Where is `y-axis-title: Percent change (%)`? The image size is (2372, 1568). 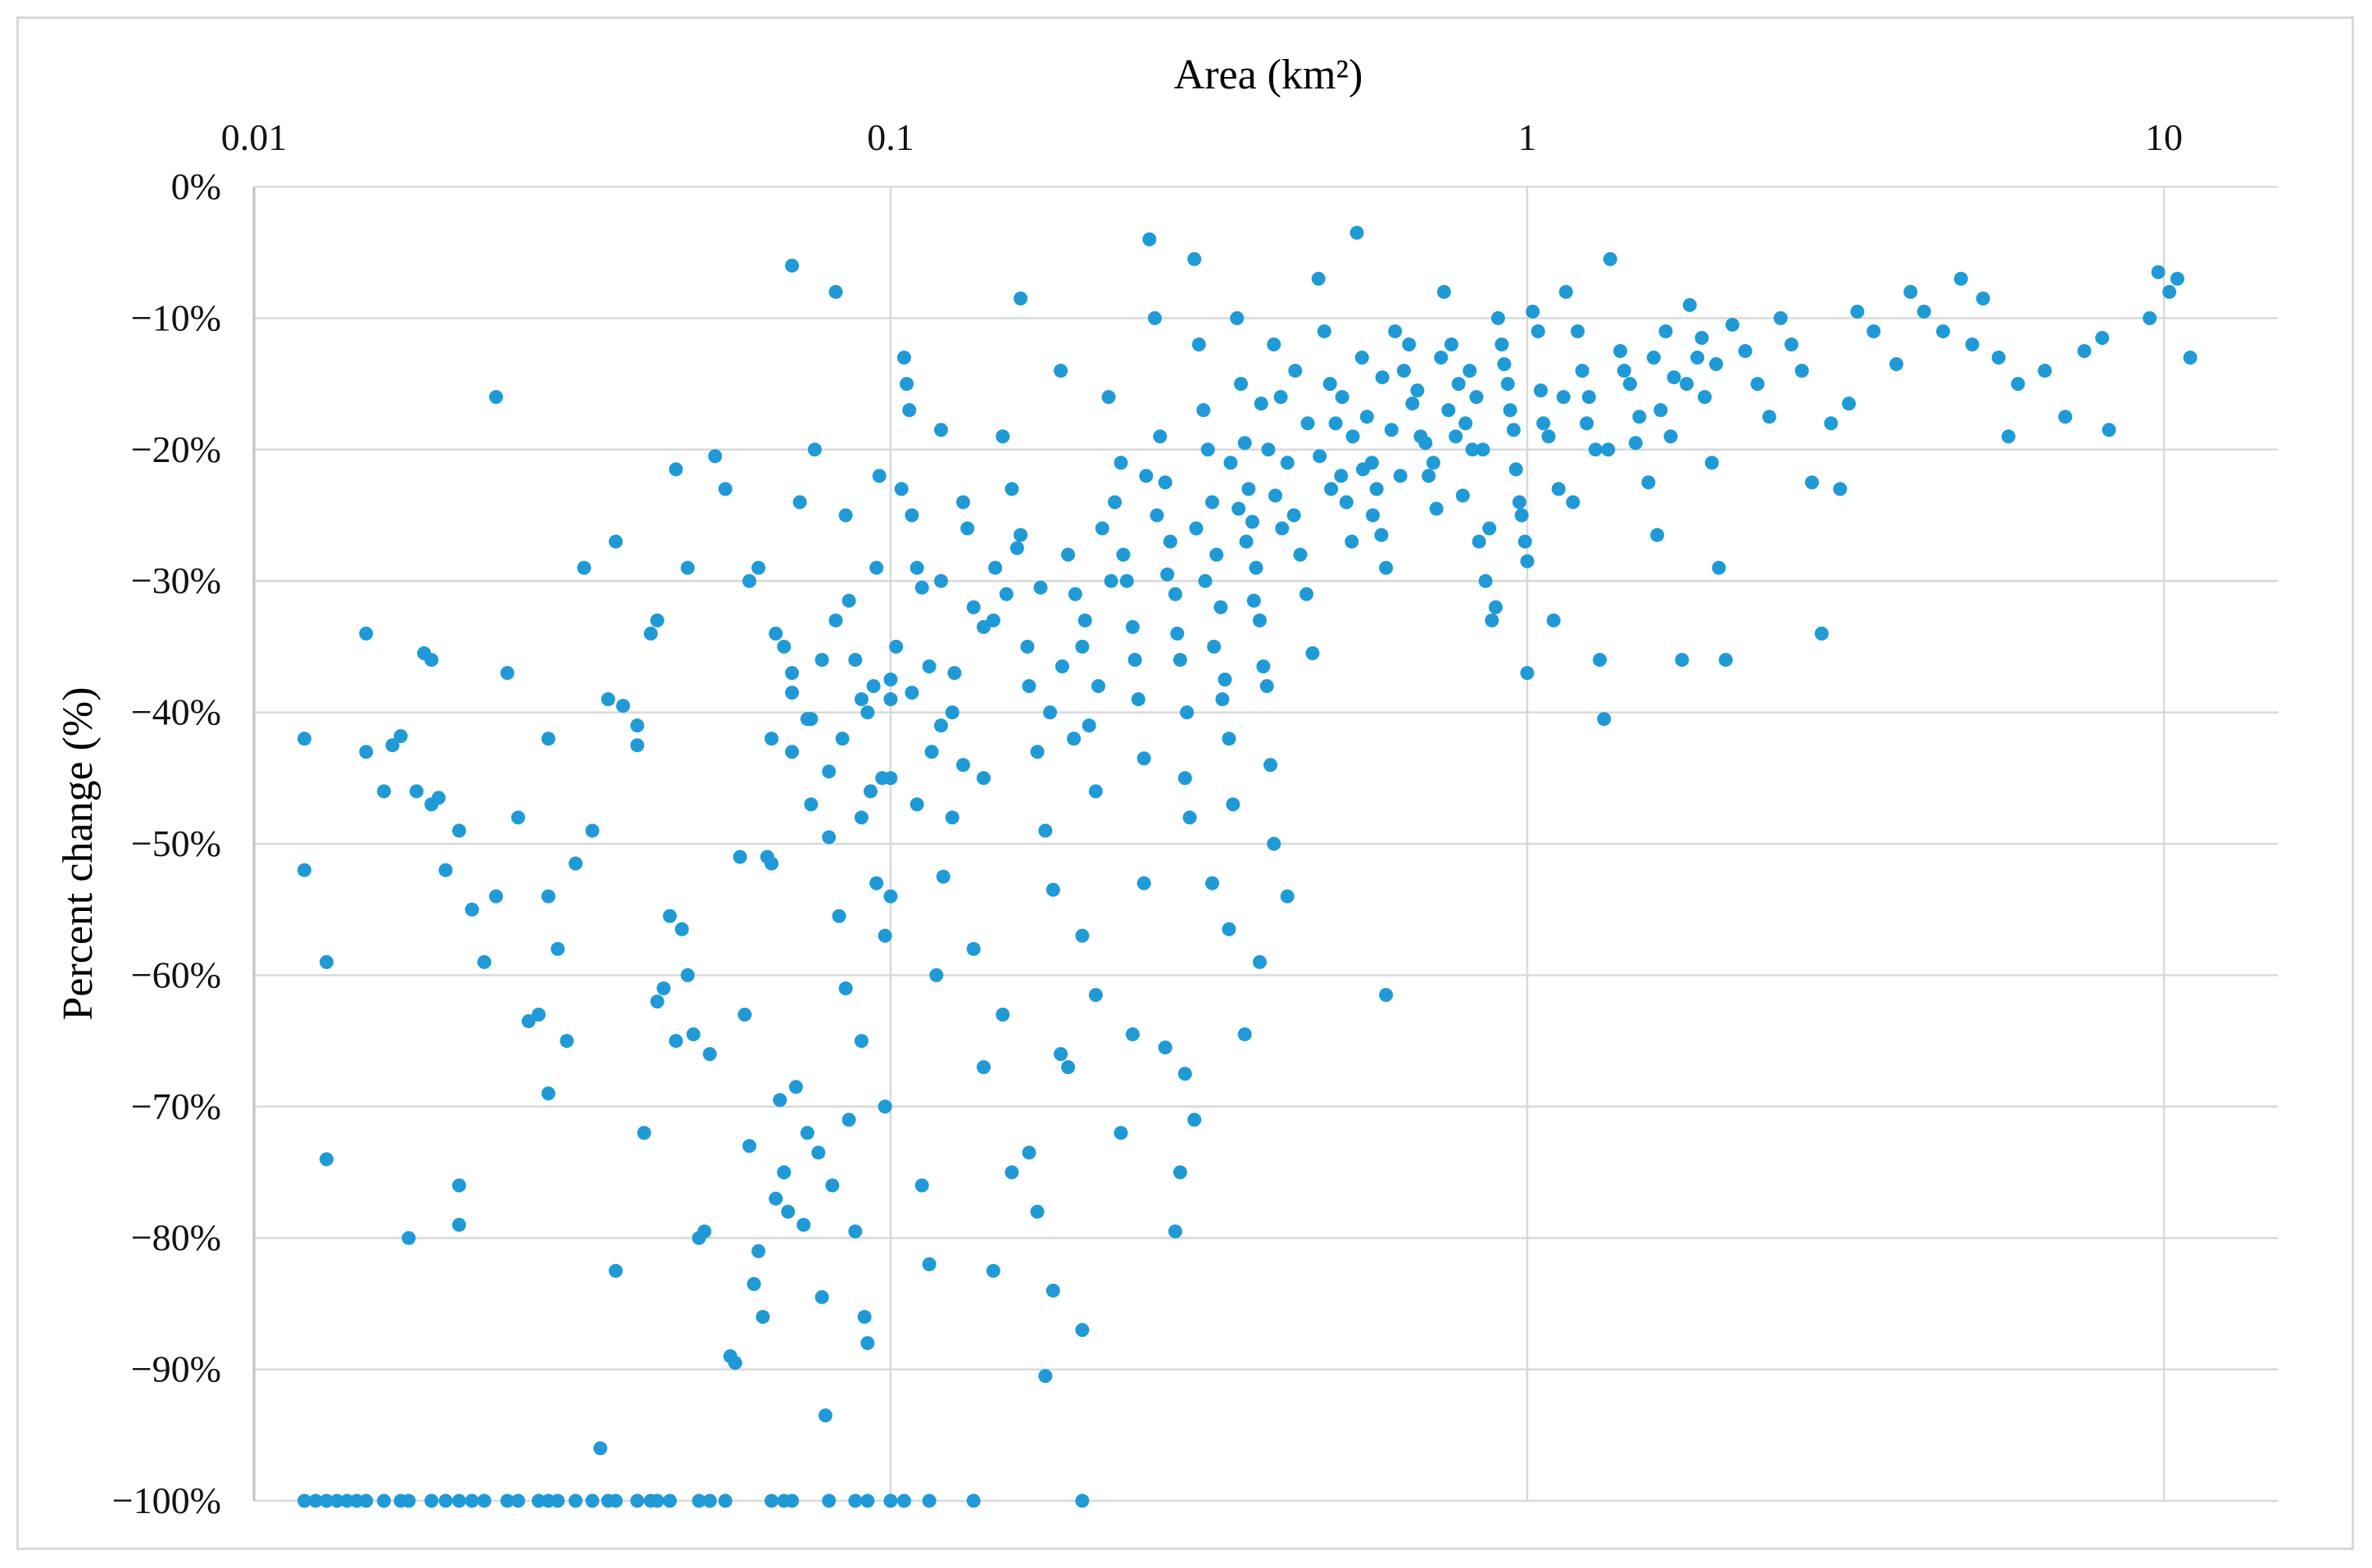 y-axis-title: Percent change (%) is located at coordinates (78, 853).